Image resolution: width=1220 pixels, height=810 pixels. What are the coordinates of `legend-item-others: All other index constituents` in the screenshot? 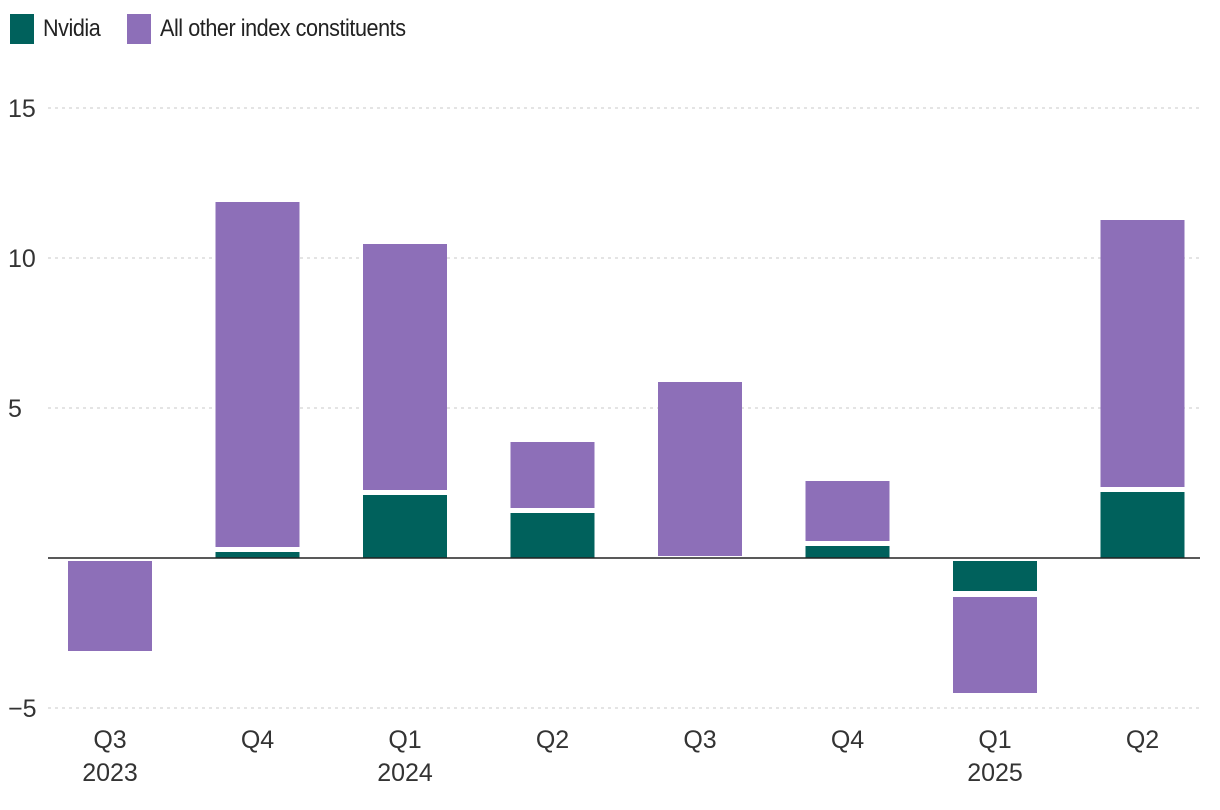 It's located at (279, 29).